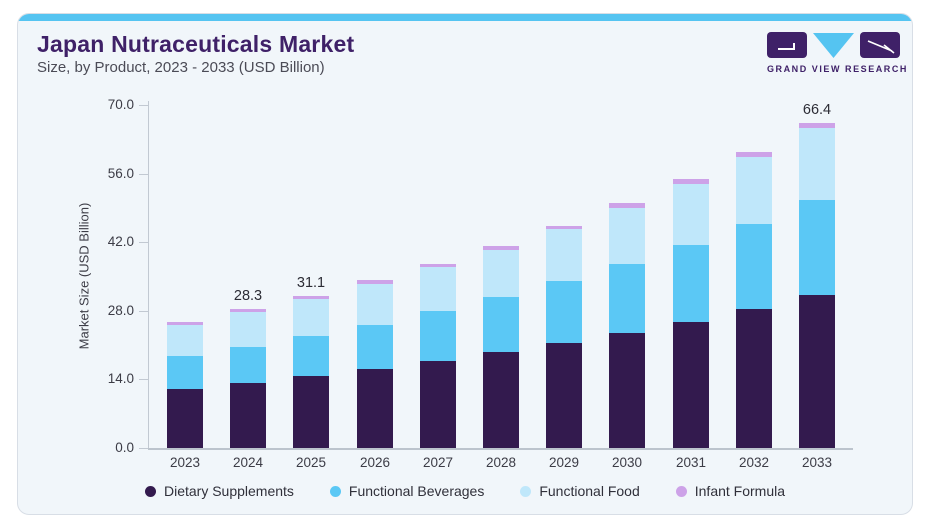  What do you see at coordinates (416, 491) in the screenshot?
I see `legend-label: Functional Beverages` at bounding box center [416, 491].